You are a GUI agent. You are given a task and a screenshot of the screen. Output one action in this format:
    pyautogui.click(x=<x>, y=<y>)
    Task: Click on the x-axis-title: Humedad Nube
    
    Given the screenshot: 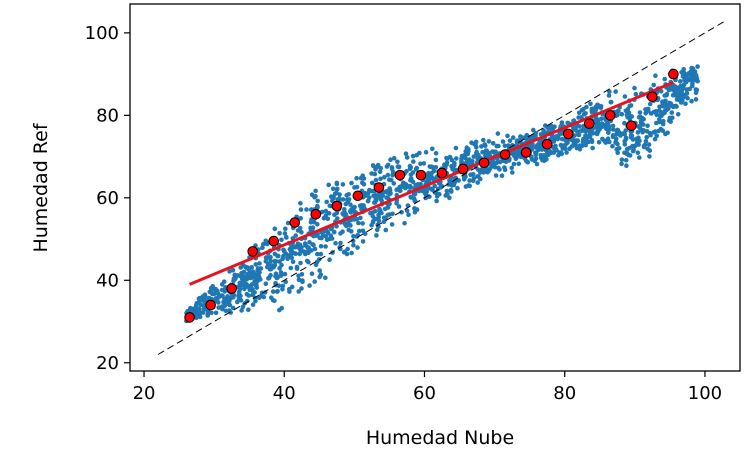 What is the action you would take?
    pyautogui.click(x=440, y=438)
    